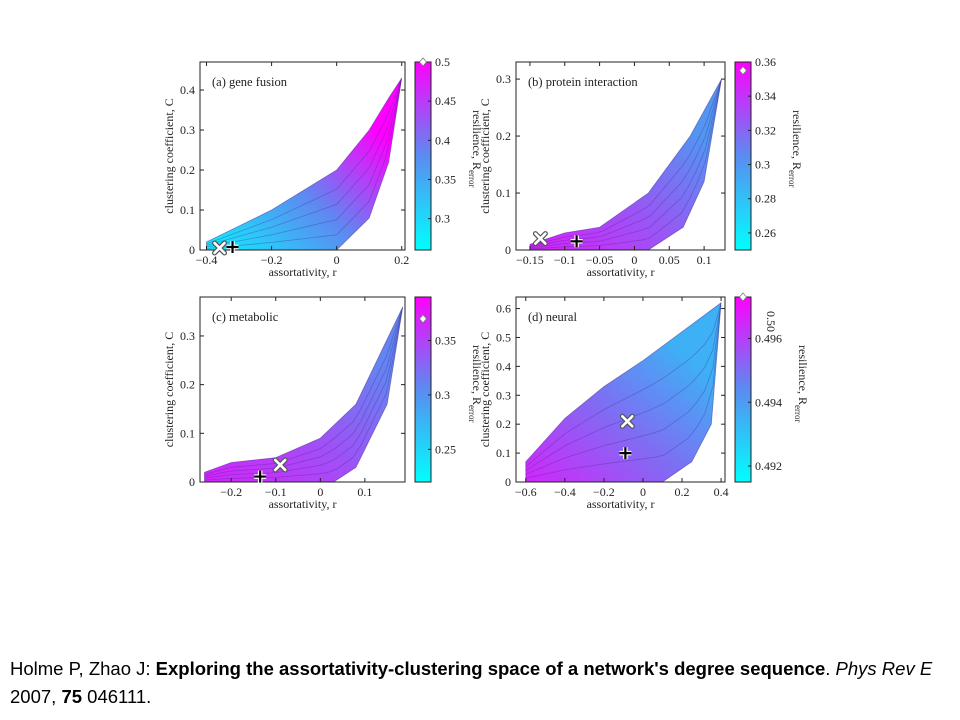 This screenshot has height=720, width=960. I want to click on y-tick-label: 0.4, so click(503, 366).